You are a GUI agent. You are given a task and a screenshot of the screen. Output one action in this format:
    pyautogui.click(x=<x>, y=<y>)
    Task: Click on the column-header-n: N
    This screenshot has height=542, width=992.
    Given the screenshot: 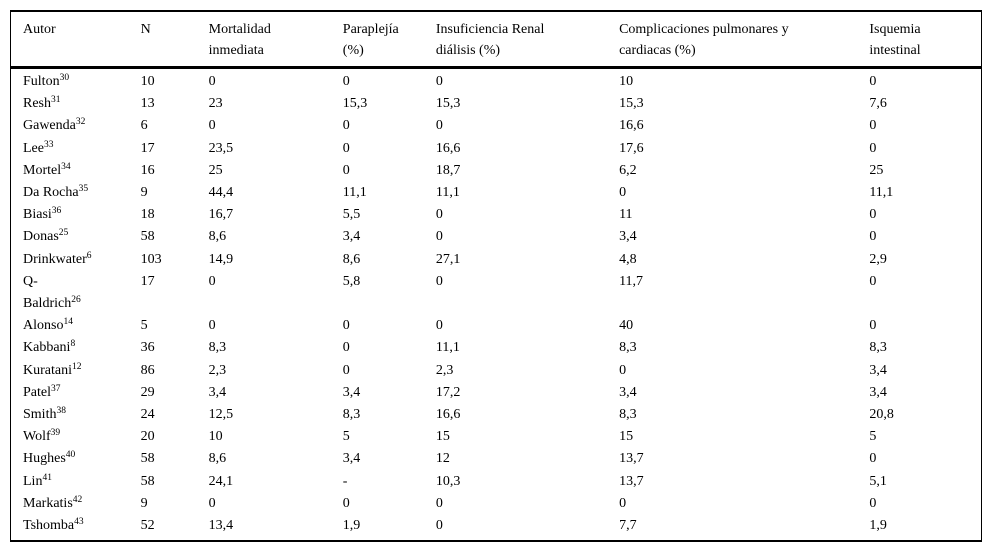 What is the action you would take?
    pyautogui.click(x=162, y=40)
    